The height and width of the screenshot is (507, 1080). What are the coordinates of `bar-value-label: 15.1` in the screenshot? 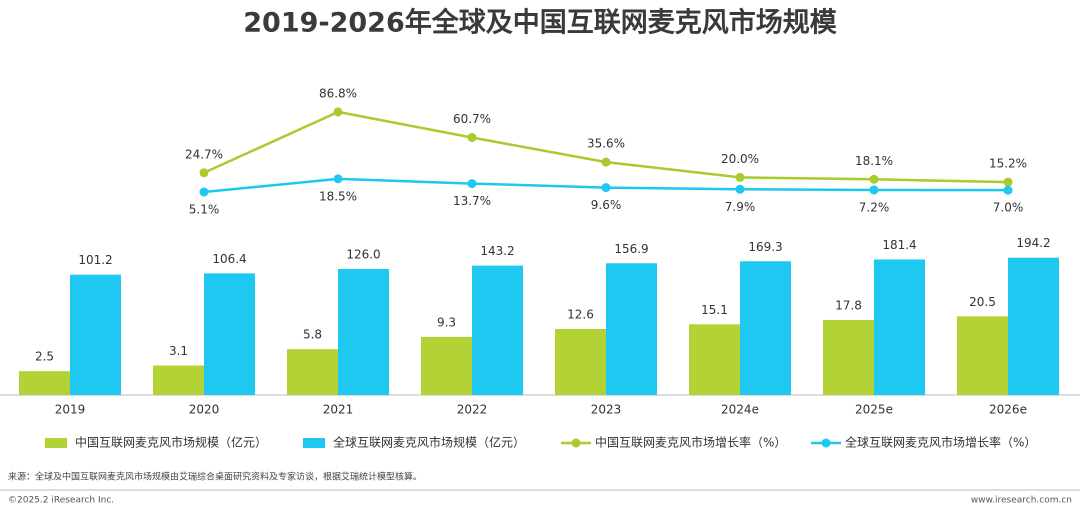 It's located at (714, 310).